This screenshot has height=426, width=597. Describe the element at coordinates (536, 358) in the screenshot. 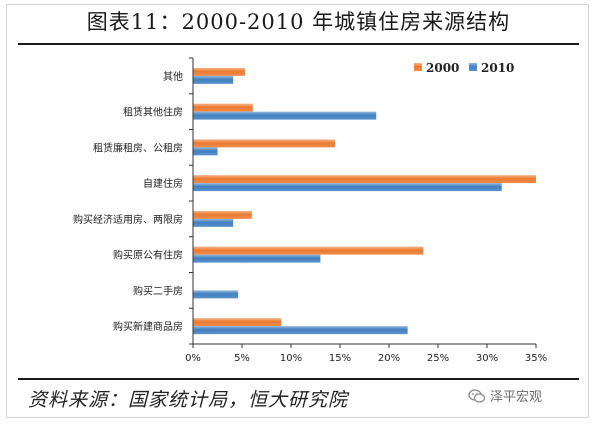

I see `x-tick-label: 35%` at that location.